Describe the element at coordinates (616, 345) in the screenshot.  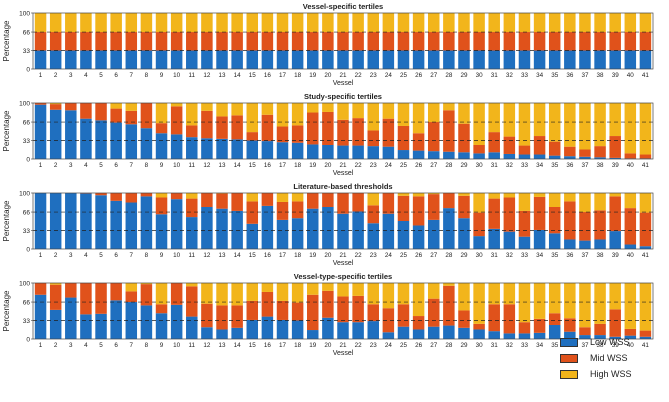
I see `x-tick-label: 39` at that location.